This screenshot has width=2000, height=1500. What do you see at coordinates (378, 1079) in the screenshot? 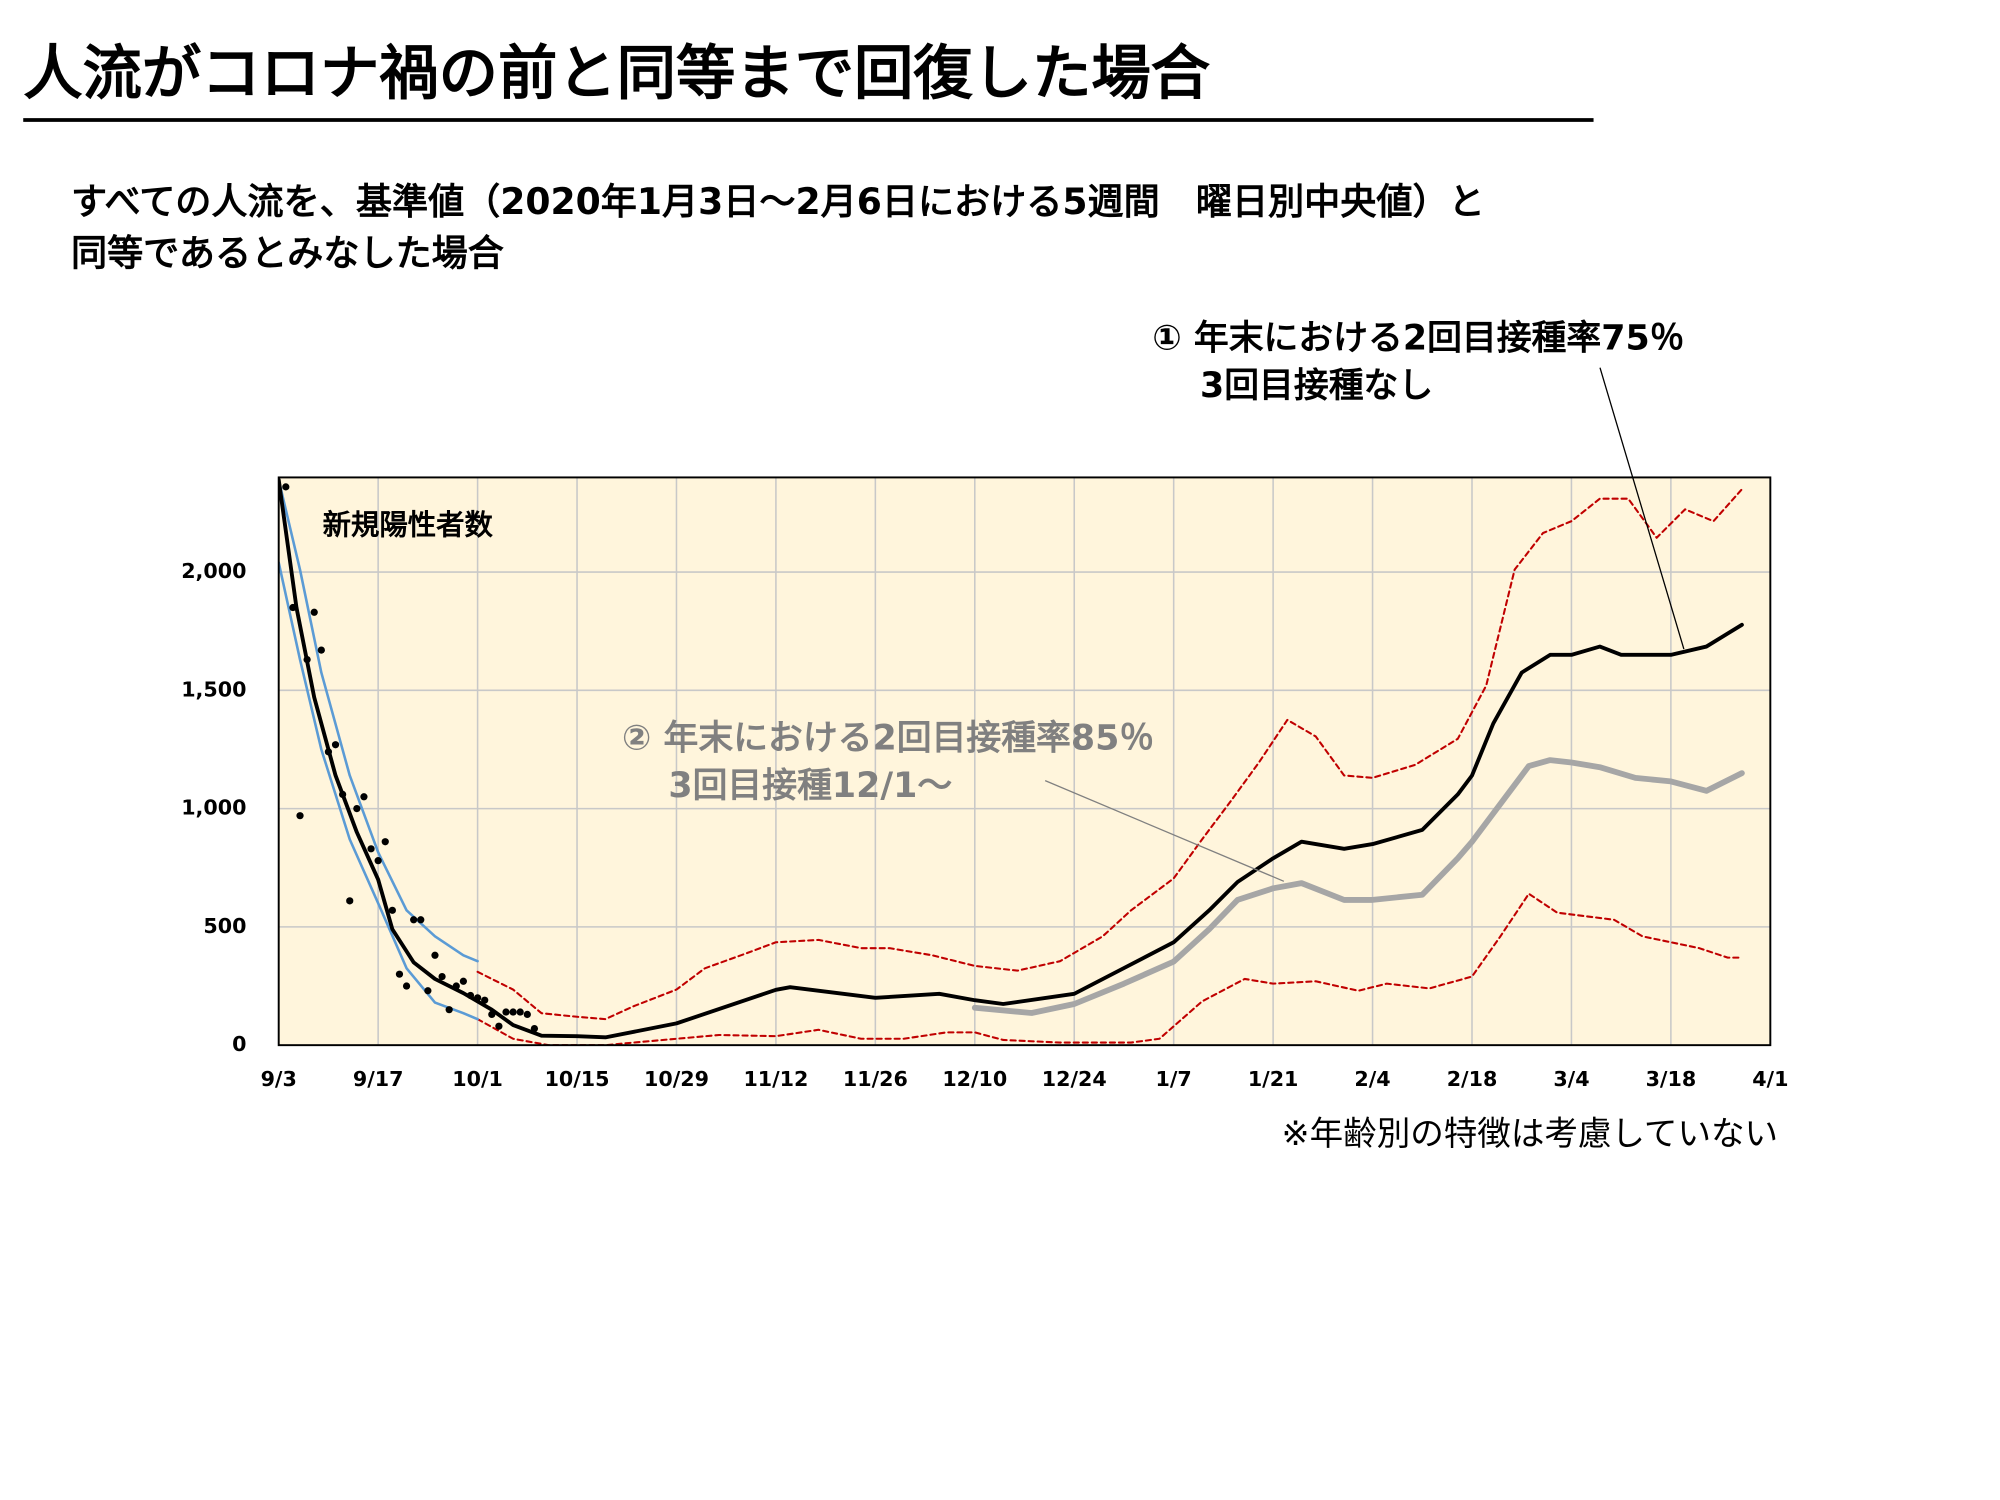
I see `x-tick-label: 9/17` at bounding box center [378, 1079].